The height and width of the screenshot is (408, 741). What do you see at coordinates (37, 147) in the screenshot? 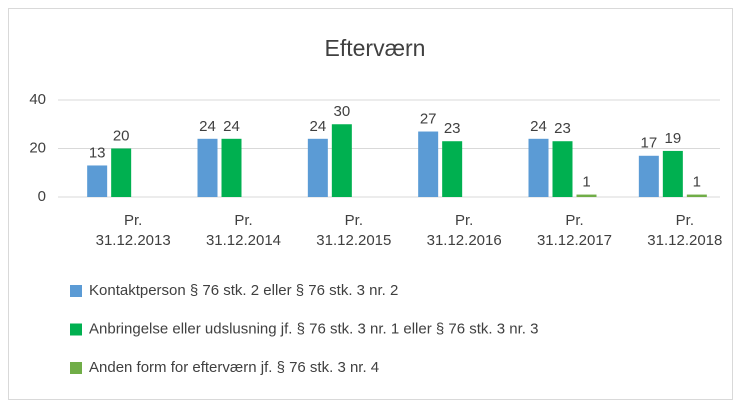
I see `y-tick-label: 20` at bounding box center [37, 147].